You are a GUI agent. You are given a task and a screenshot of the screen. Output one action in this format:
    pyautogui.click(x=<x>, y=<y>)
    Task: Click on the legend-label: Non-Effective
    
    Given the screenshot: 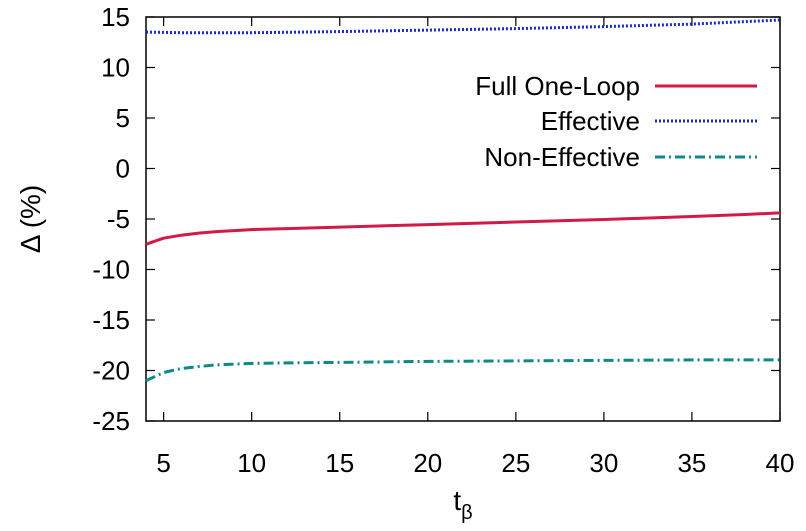 What is the action you would take?
    pyautogui.click(x=562, y=157)
    